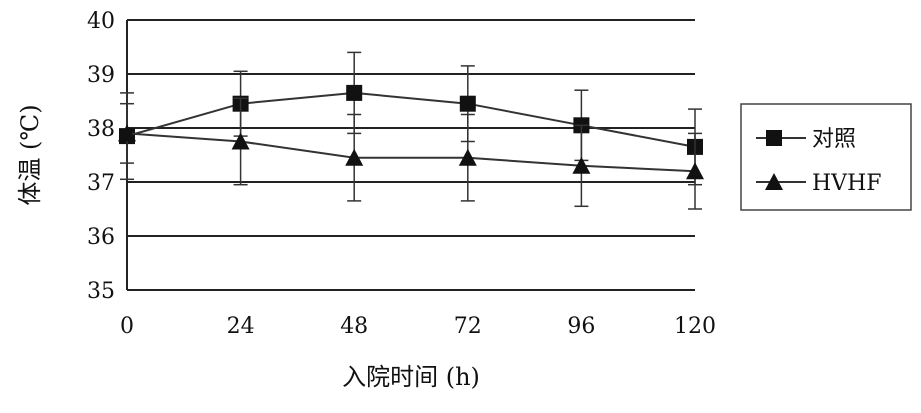 The width and height of the screenshot is (921, 413). What do you see at coordinates (101, 129) in the screenshot?
I see `y-tick-label-3: 38` at bounding box center [101, 129].